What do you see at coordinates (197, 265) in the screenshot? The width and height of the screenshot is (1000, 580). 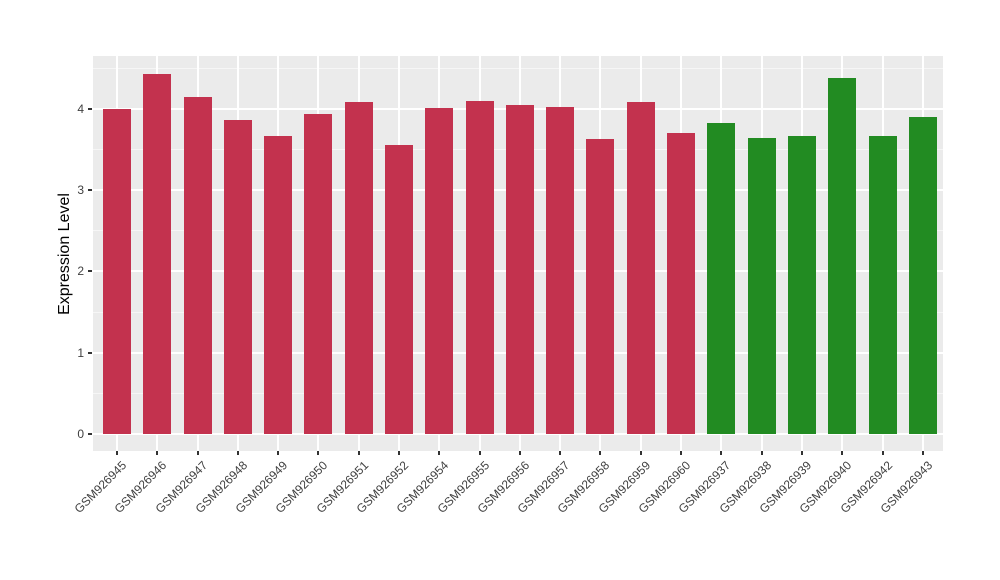 I see `bar-GSM926947` at bounding box center [197, 265].